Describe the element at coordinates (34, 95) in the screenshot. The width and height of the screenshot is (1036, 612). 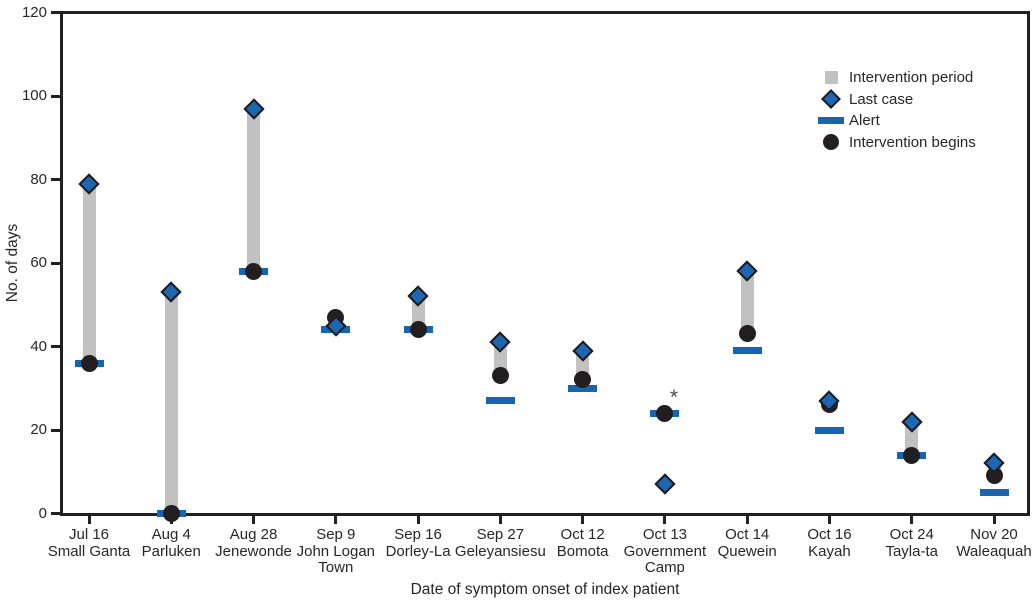
I see `y-axis-tick-label: 100` at that location.